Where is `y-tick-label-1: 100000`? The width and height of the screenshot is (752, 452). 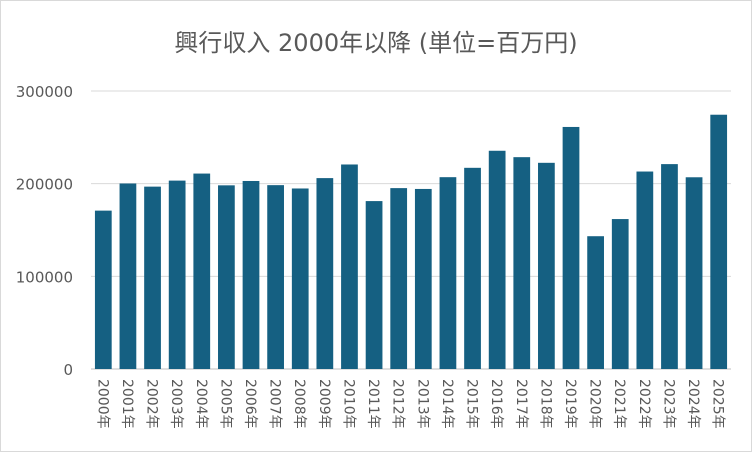 y-tick-label-1: 100000 is located at coordinates (44, 277).